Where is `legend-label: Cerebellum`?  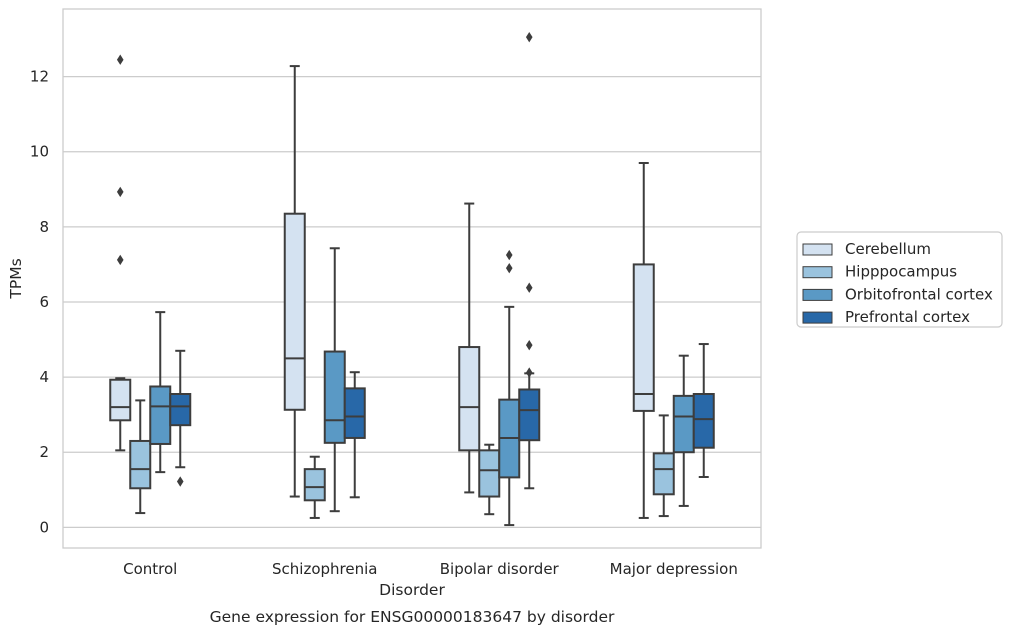
legend-label: Cerebellum is located at coordinates (888, 249).